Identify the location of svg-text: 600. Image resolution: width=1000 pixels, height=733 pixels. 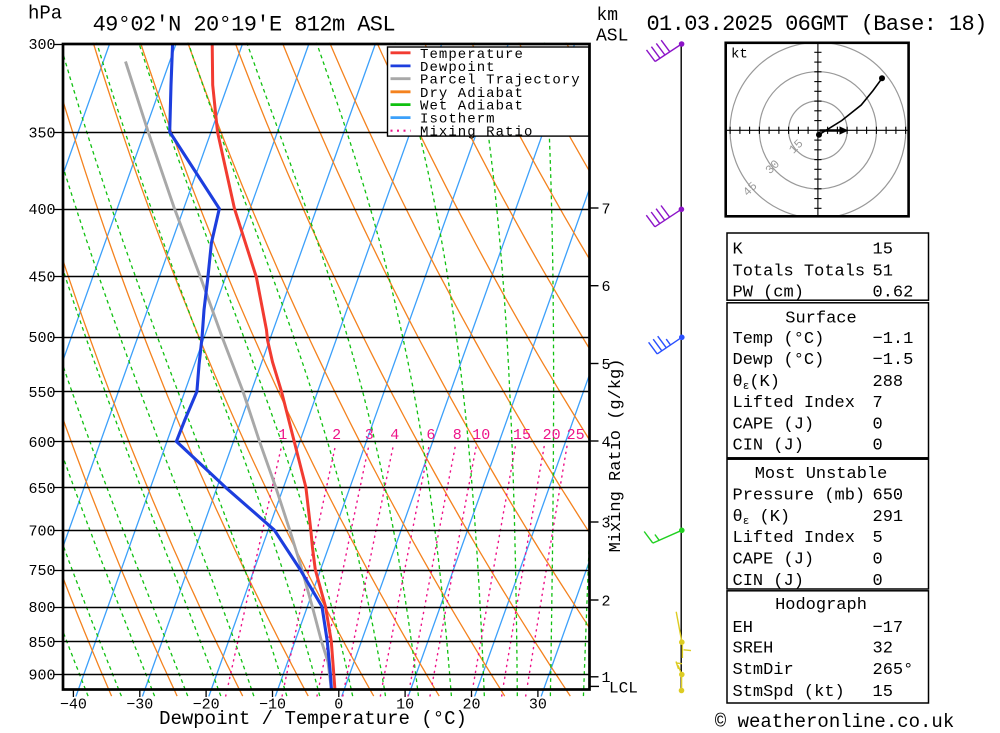
(41, 443).